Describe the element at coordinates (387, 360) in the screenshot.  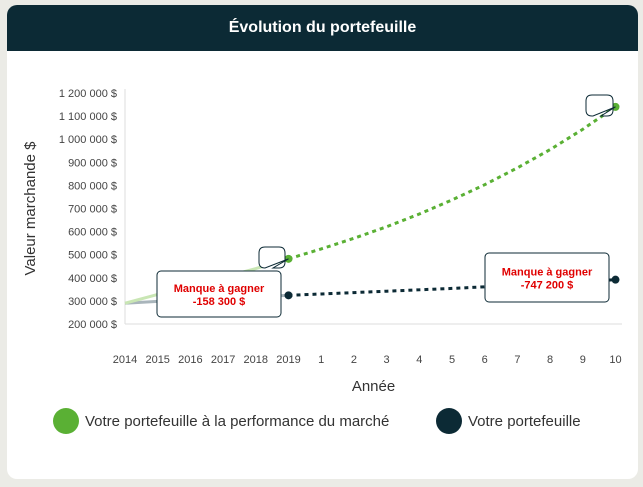
I see `x-tick-label: 3` at that location.